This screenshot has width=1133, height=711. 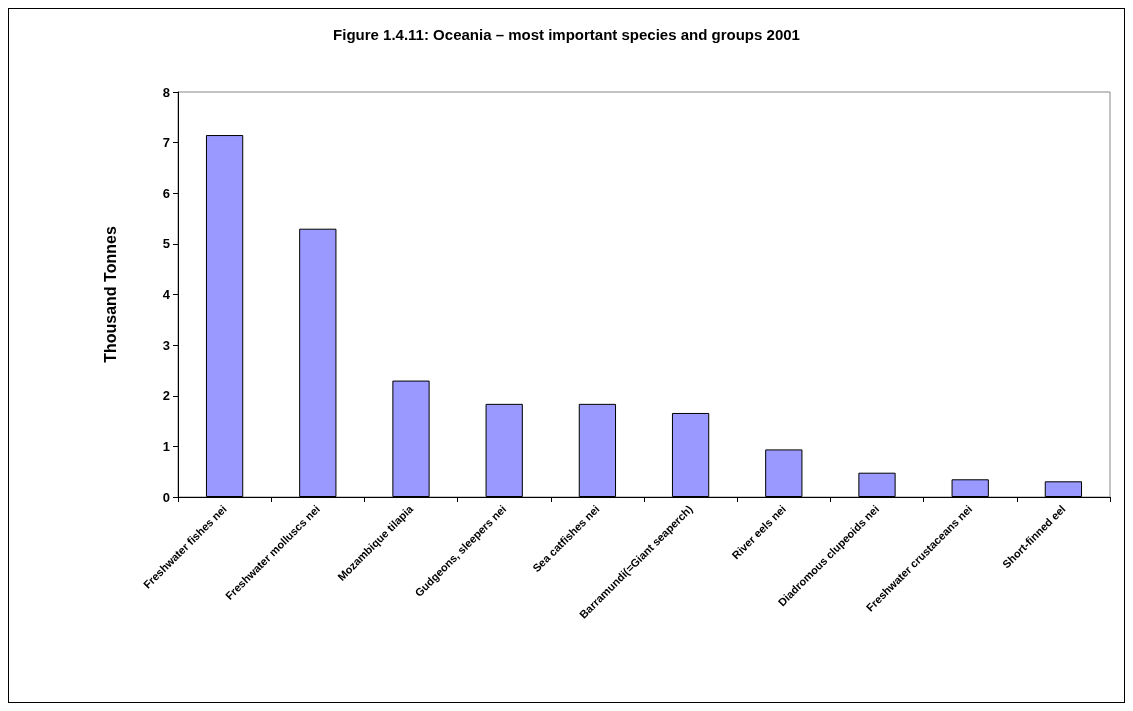 What do you see at coordinates (166, 92) in the screenshot?
I see `y-tick-label: 8` at bounding box center [166, 92].